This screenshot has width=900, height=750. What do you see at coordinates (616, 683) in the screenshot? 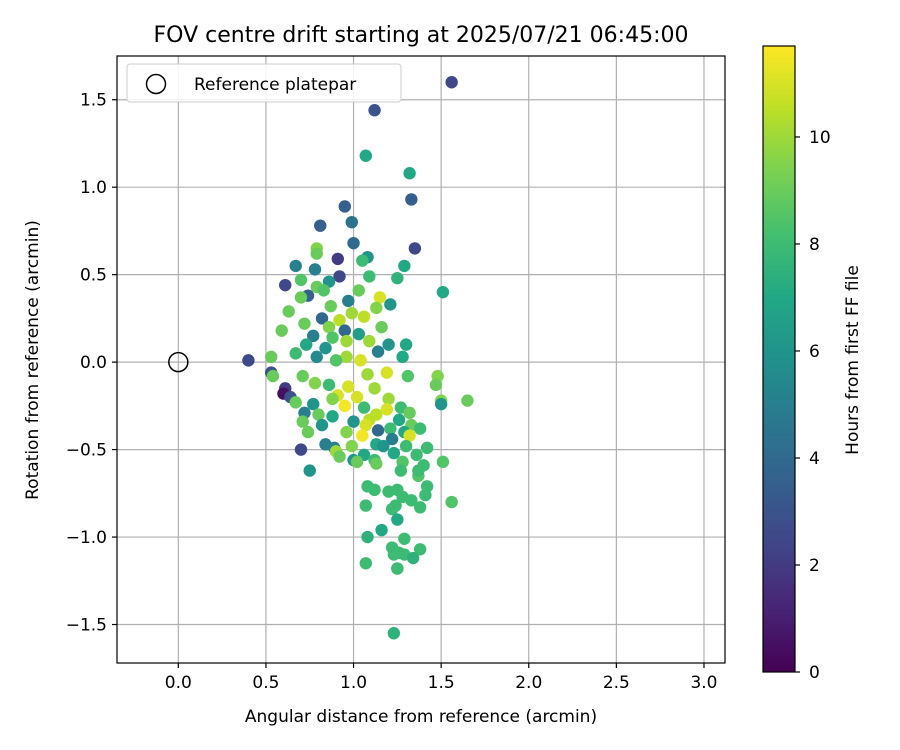
I see `x-tick-label: 2.5` at bounding box center [616, 683].